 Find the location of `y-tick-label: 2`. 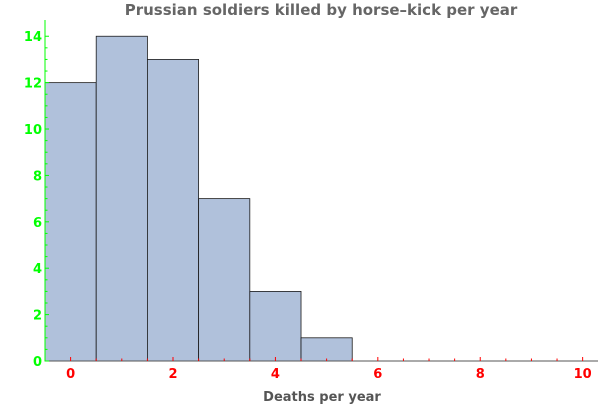

y-tick-label: 2 is located at coordinates (37, 316).